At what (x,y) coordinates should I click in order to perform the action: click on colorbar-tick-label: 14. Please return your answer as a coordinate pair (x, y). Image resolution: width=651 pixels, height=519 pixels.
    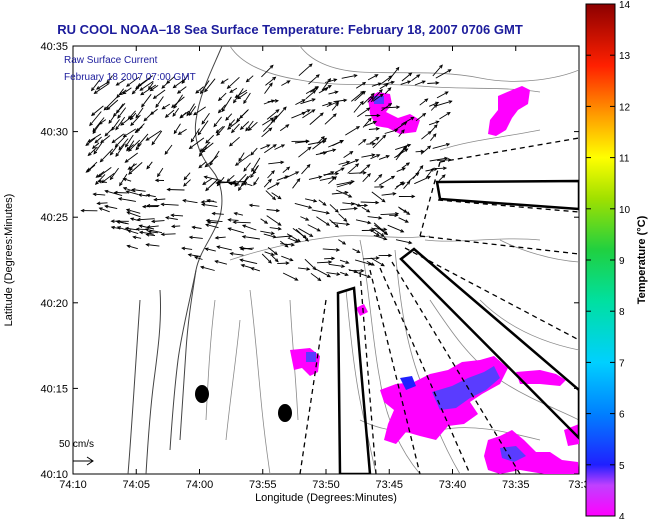
    Looking at the image, I should click on (625, 5).